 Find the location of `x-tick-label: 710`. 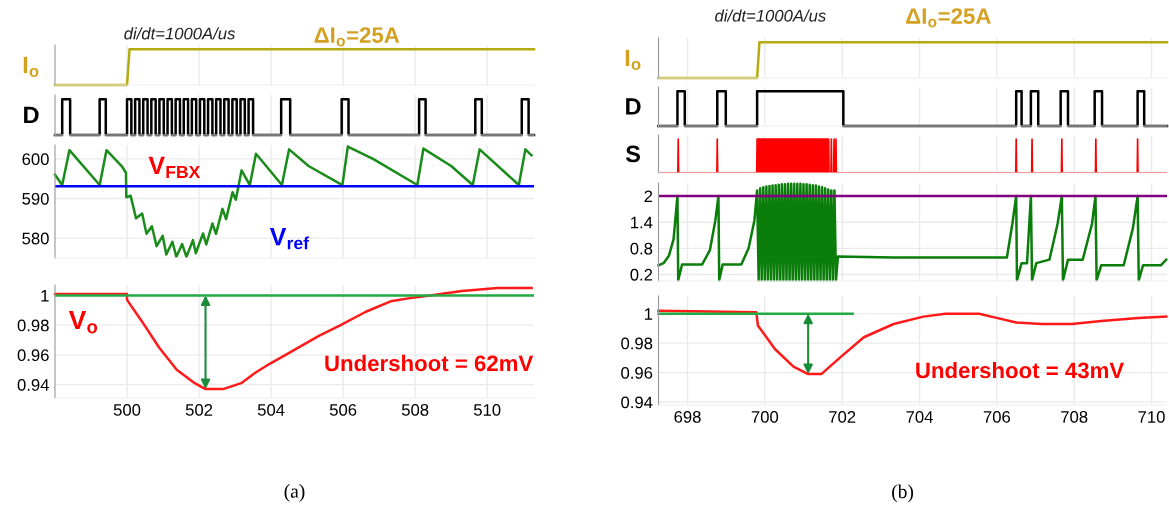

x-tick-label: 710 is located at coordinates (1151, 417).